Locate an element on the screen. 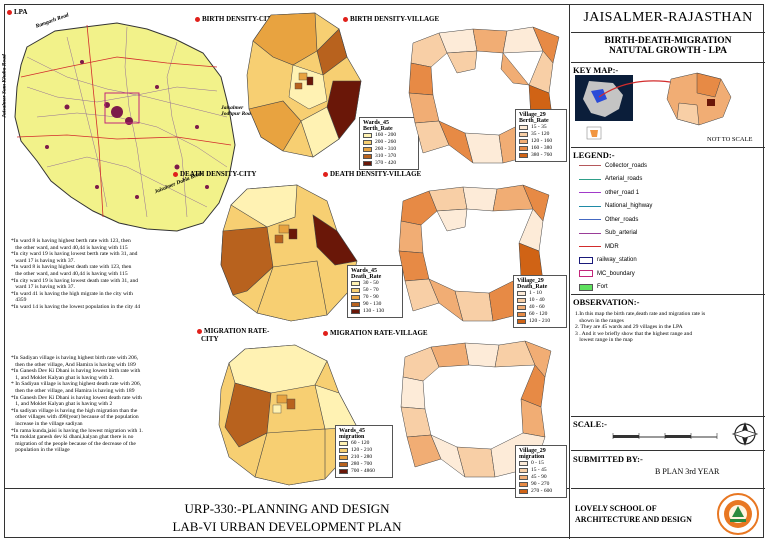 The width and height of the screenshot is (768, 542). legend-class-label: 15 - 35 is located at coordinates (539, 127).